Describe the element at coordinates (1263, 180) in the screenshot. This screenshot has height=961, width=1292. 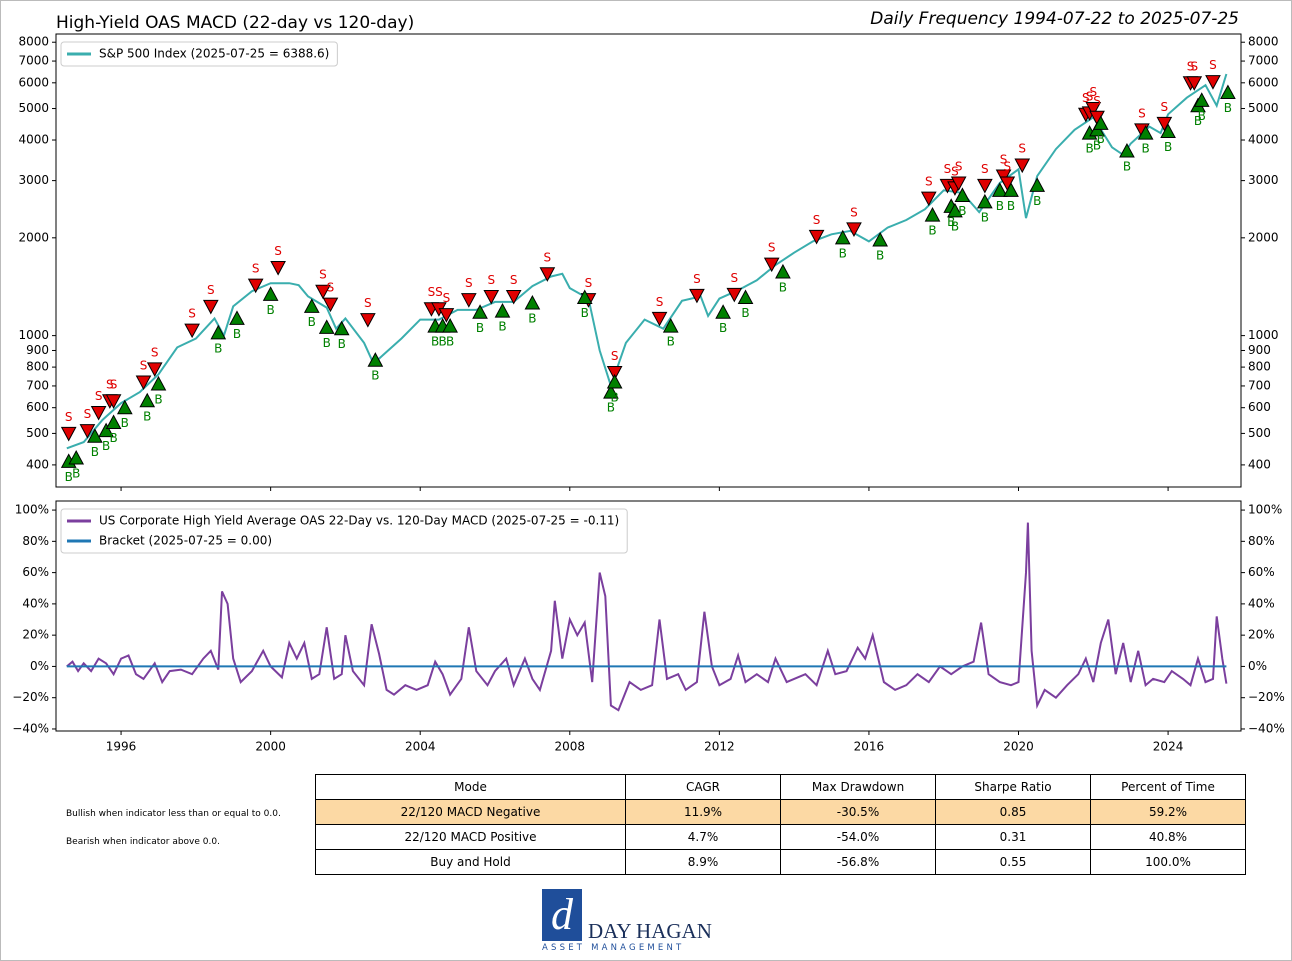
I see `y-tick-label: 3000` at that location.